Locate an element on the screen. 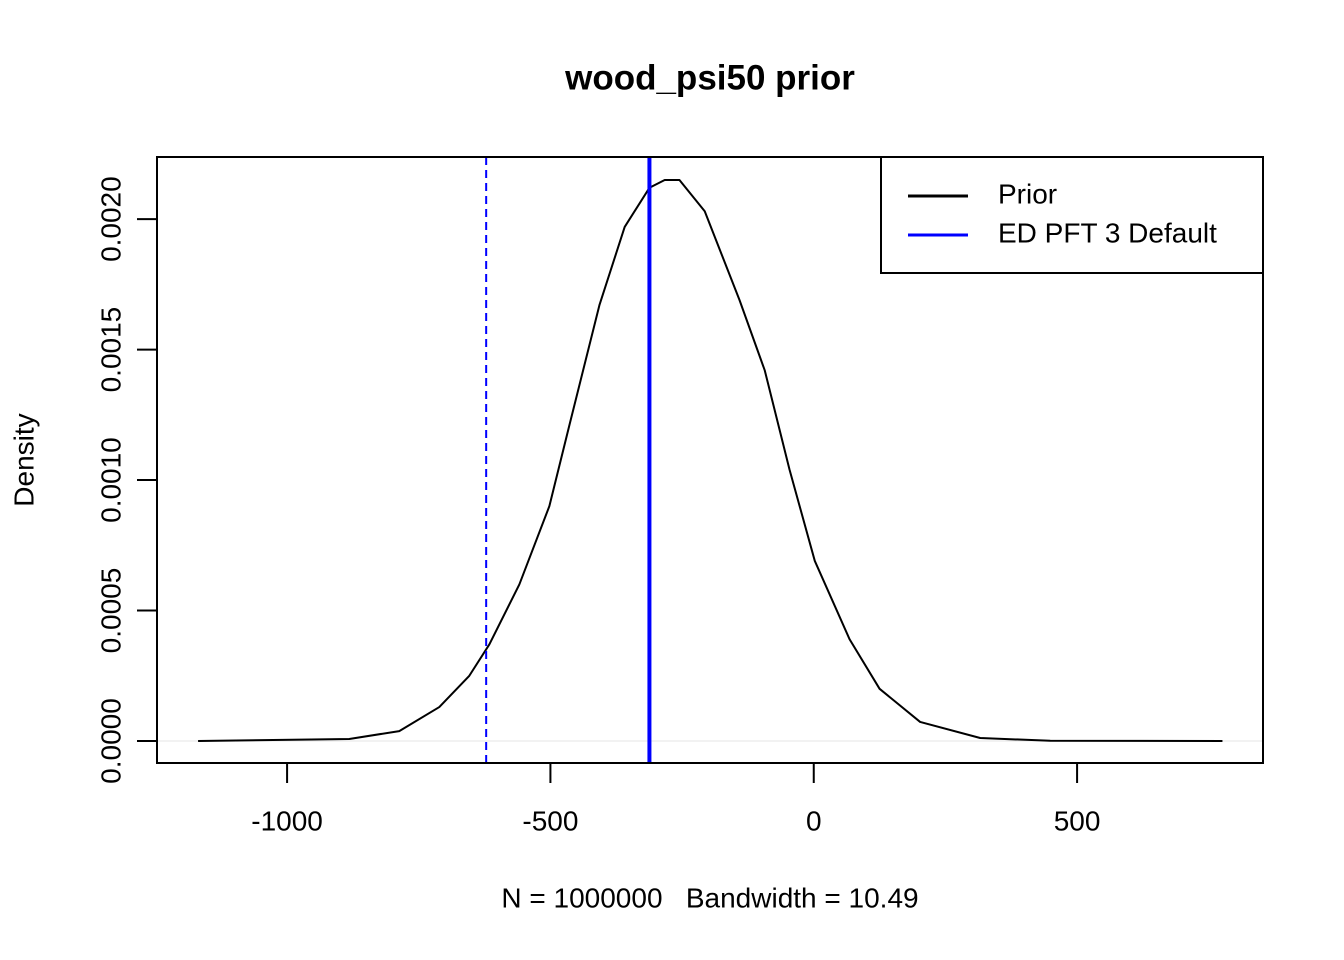  legend-label: ED PFT 3 Default is located at coordinates (1107, 232).